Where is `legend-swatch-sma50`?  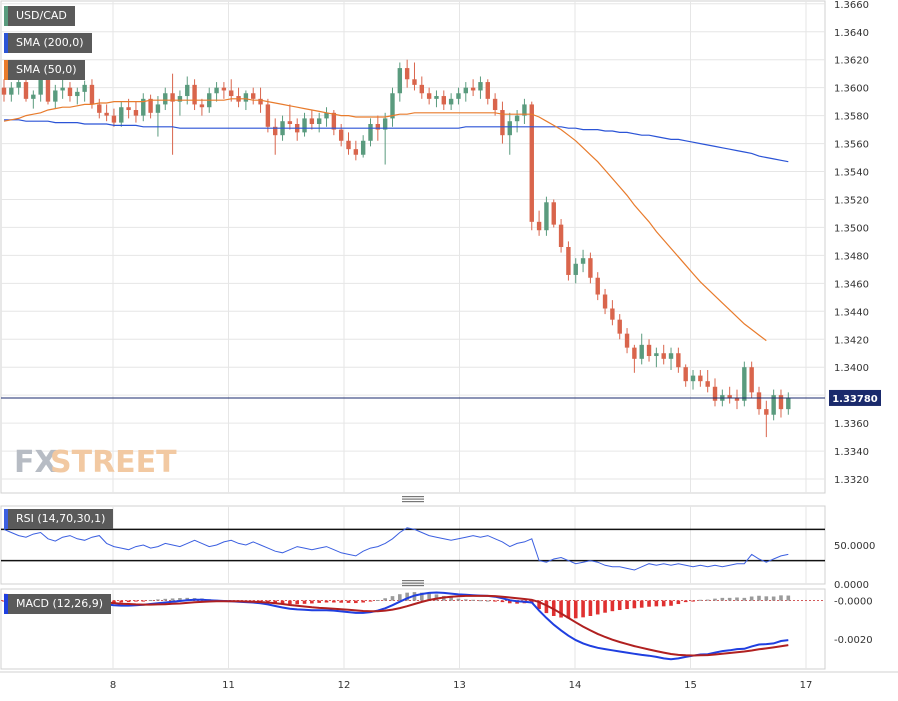 legend-swatch-sma50 is located at coordinates (6, 70).